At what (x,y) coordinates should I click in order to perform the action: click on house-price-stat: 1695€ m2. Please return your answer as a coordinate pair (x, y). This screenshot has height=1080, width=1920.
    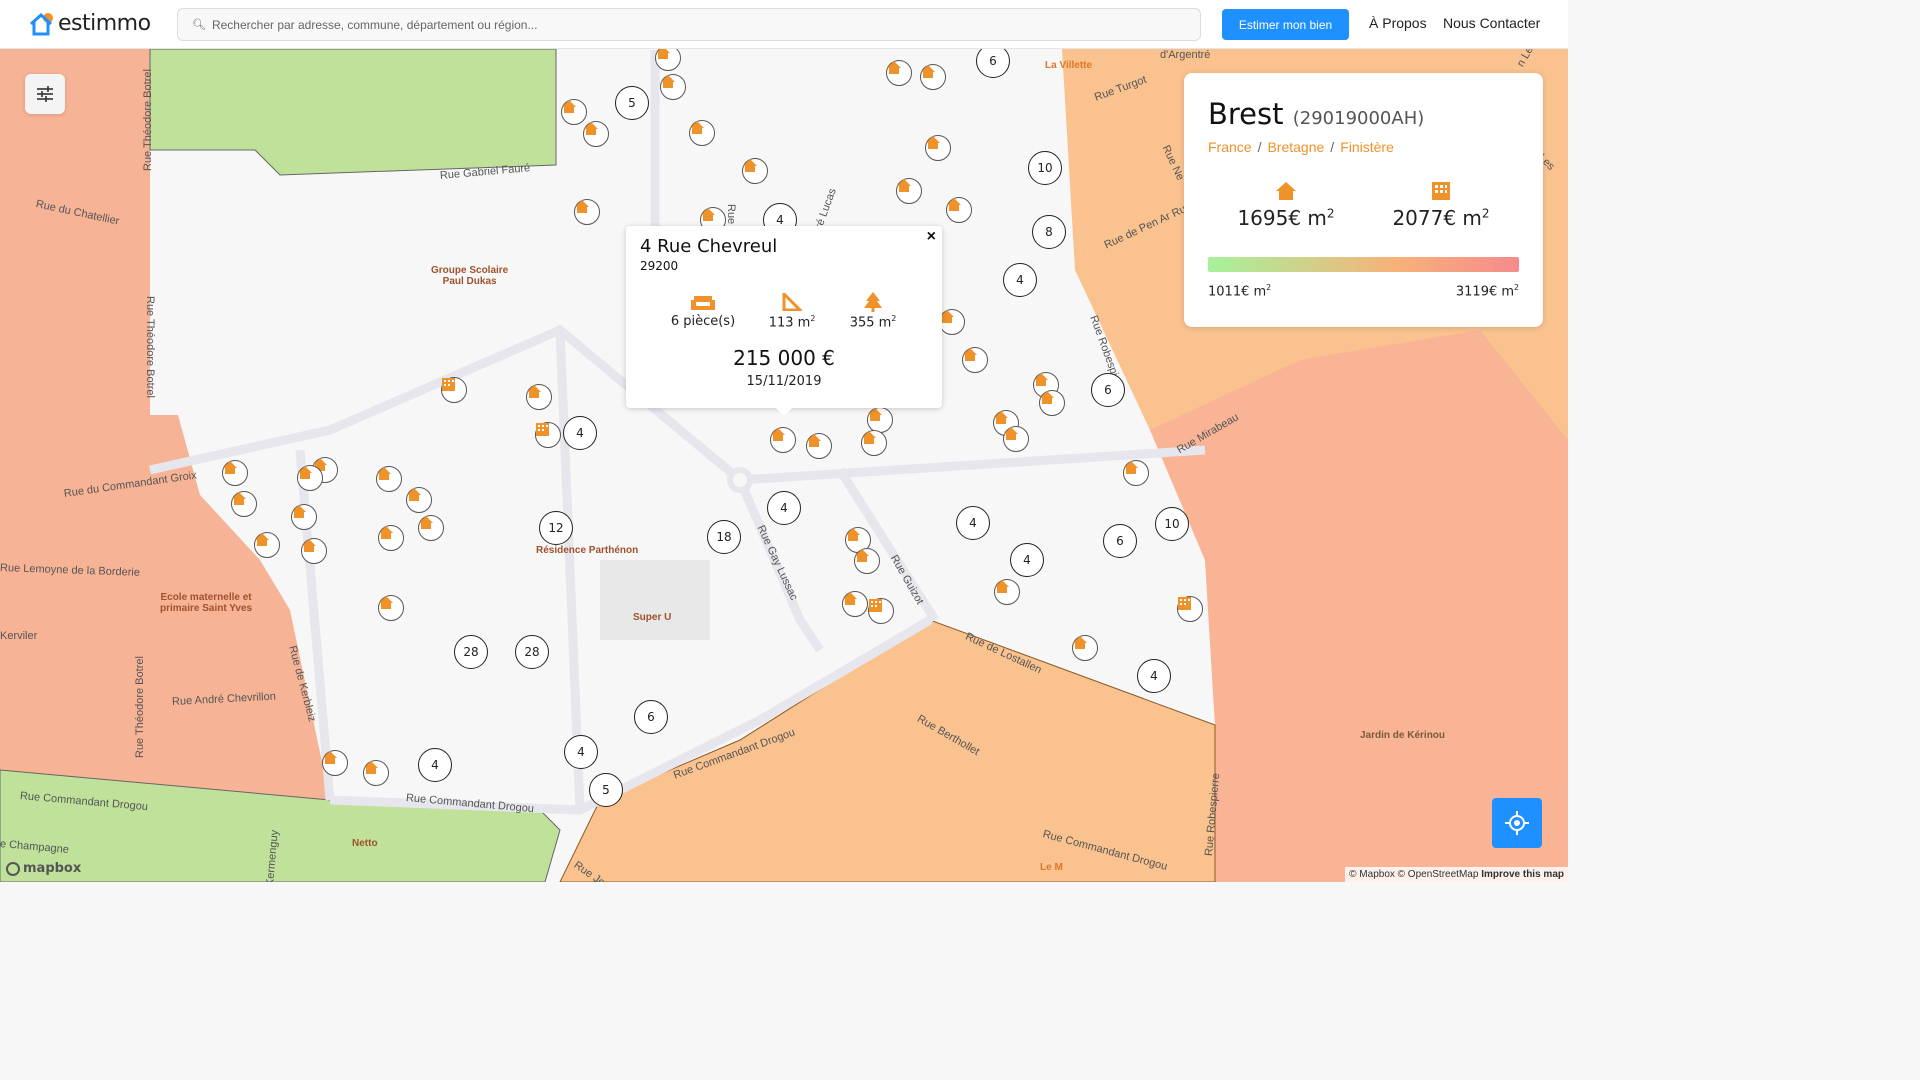
    Looking at the image, I should click on (1286, 205).